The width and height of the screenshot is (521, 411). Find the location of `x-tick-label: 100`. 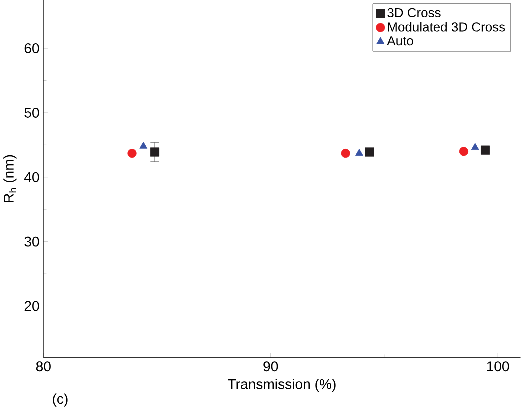

x-tick-label: 100 is located at coordinates (498, 367).